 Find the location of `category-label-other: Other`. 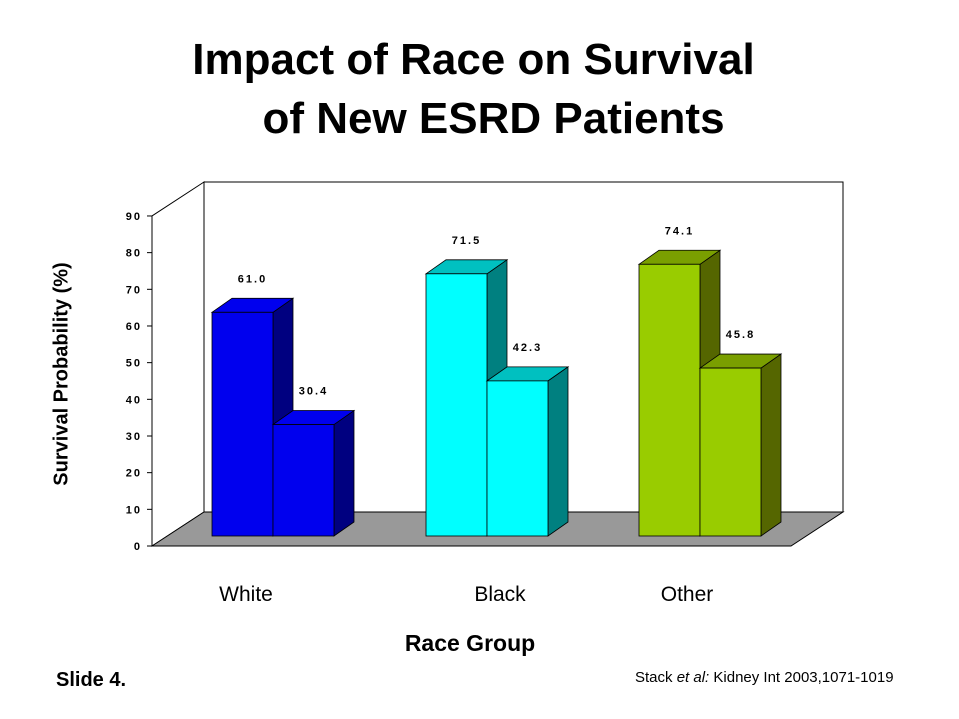

category-label-other: Other is located at coordinates (687, 594).